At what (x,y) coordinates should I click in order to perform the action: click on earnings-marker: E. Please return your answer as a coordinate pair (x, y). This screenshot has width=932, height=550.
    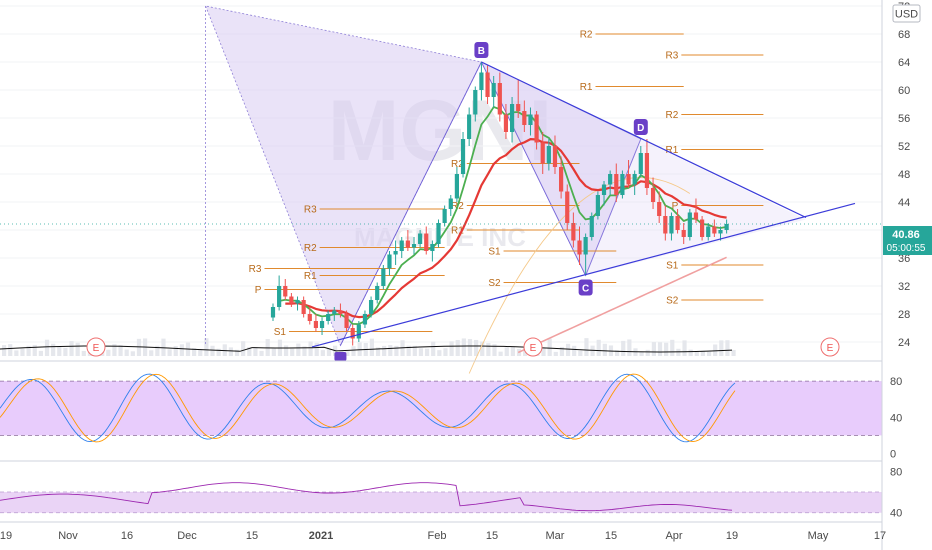
    Looking at the image, I should click on (96, 347).